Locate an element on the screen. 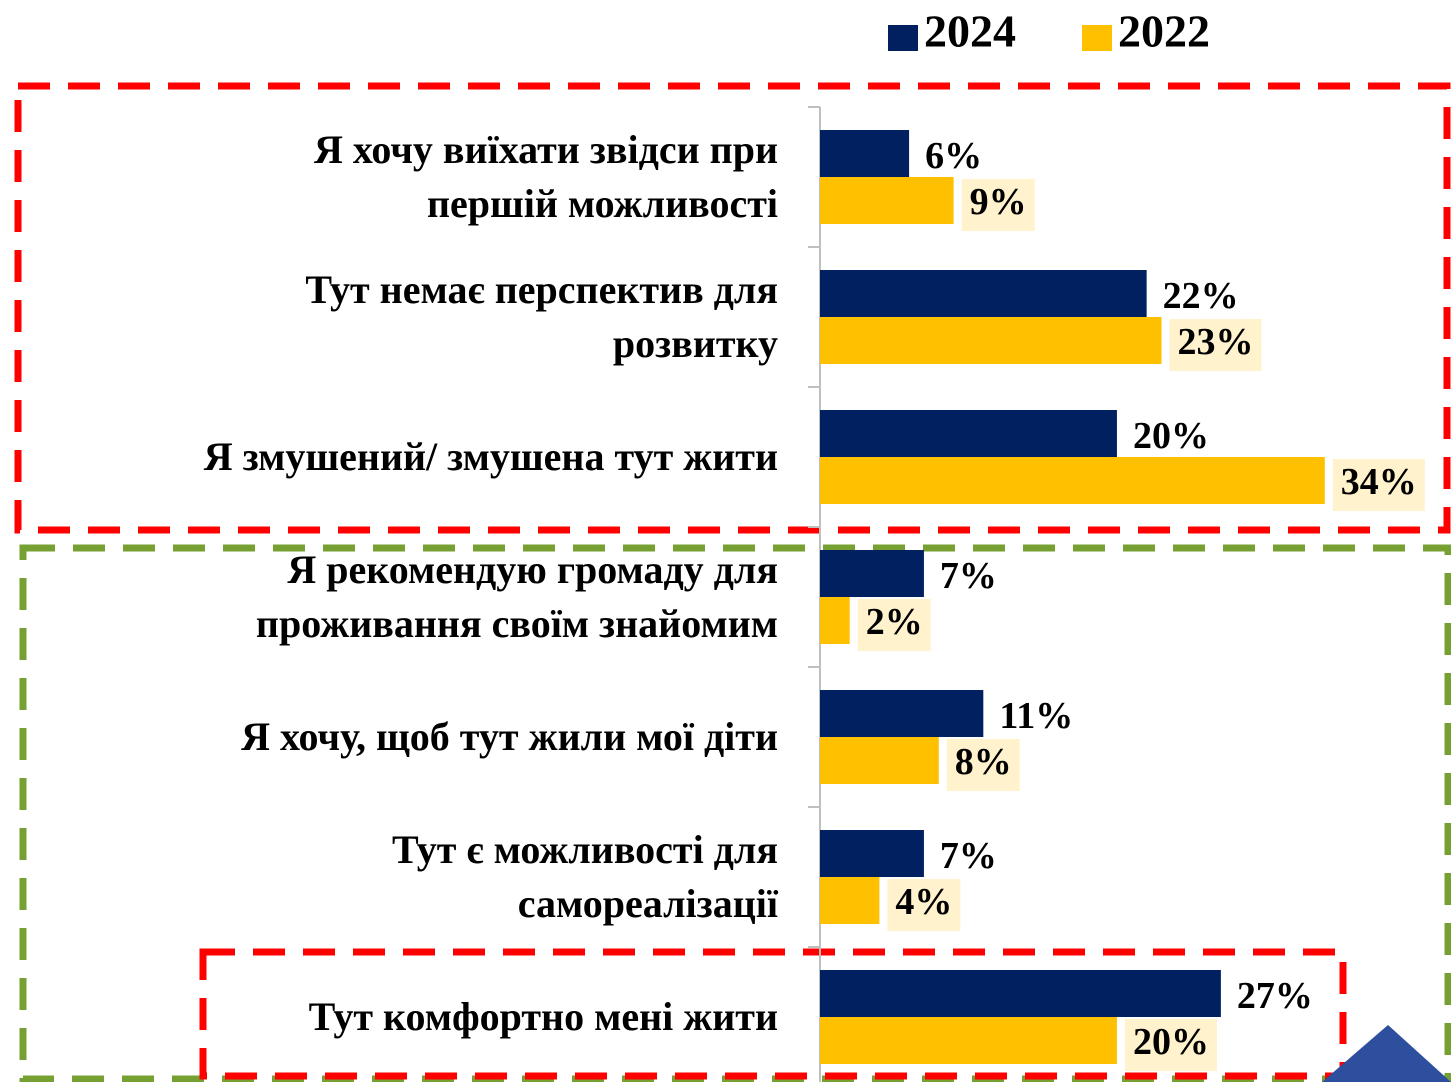  category-label: Тут комфортно мені жити is located at coordinates (543, 1016).